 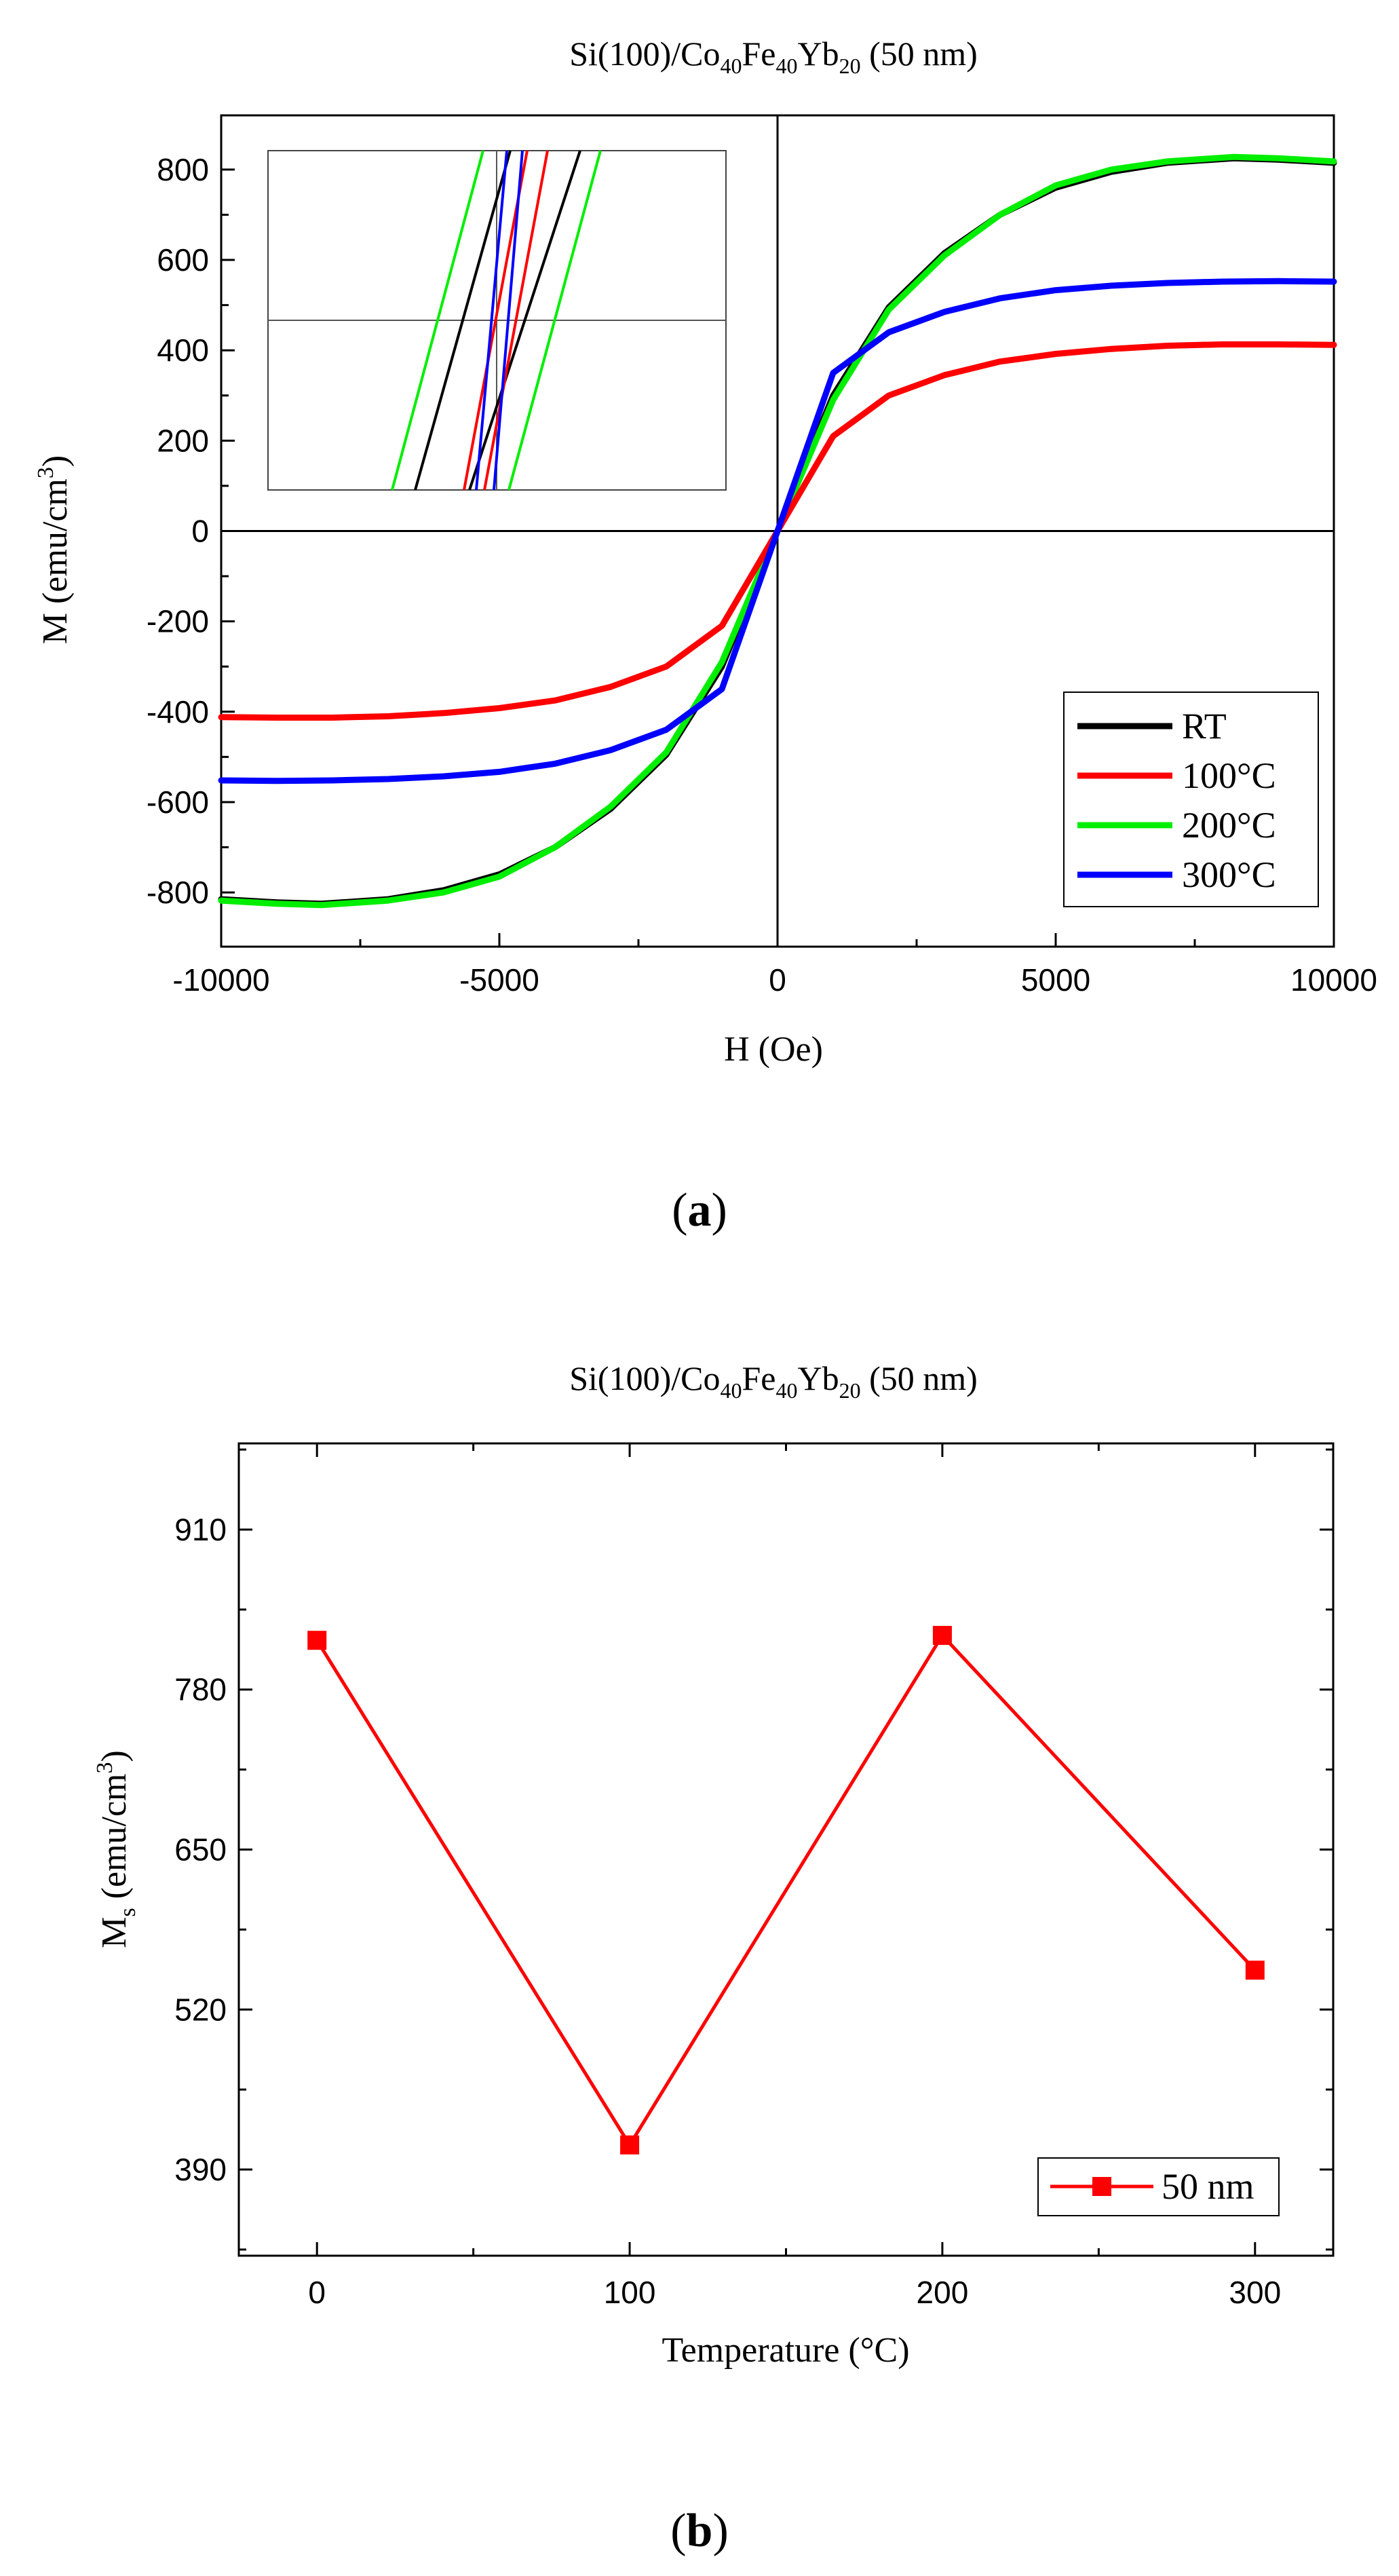 I want to click on chart-b-y-axis-title: Ms (emu/cm3), so click(x=116, y=1849).